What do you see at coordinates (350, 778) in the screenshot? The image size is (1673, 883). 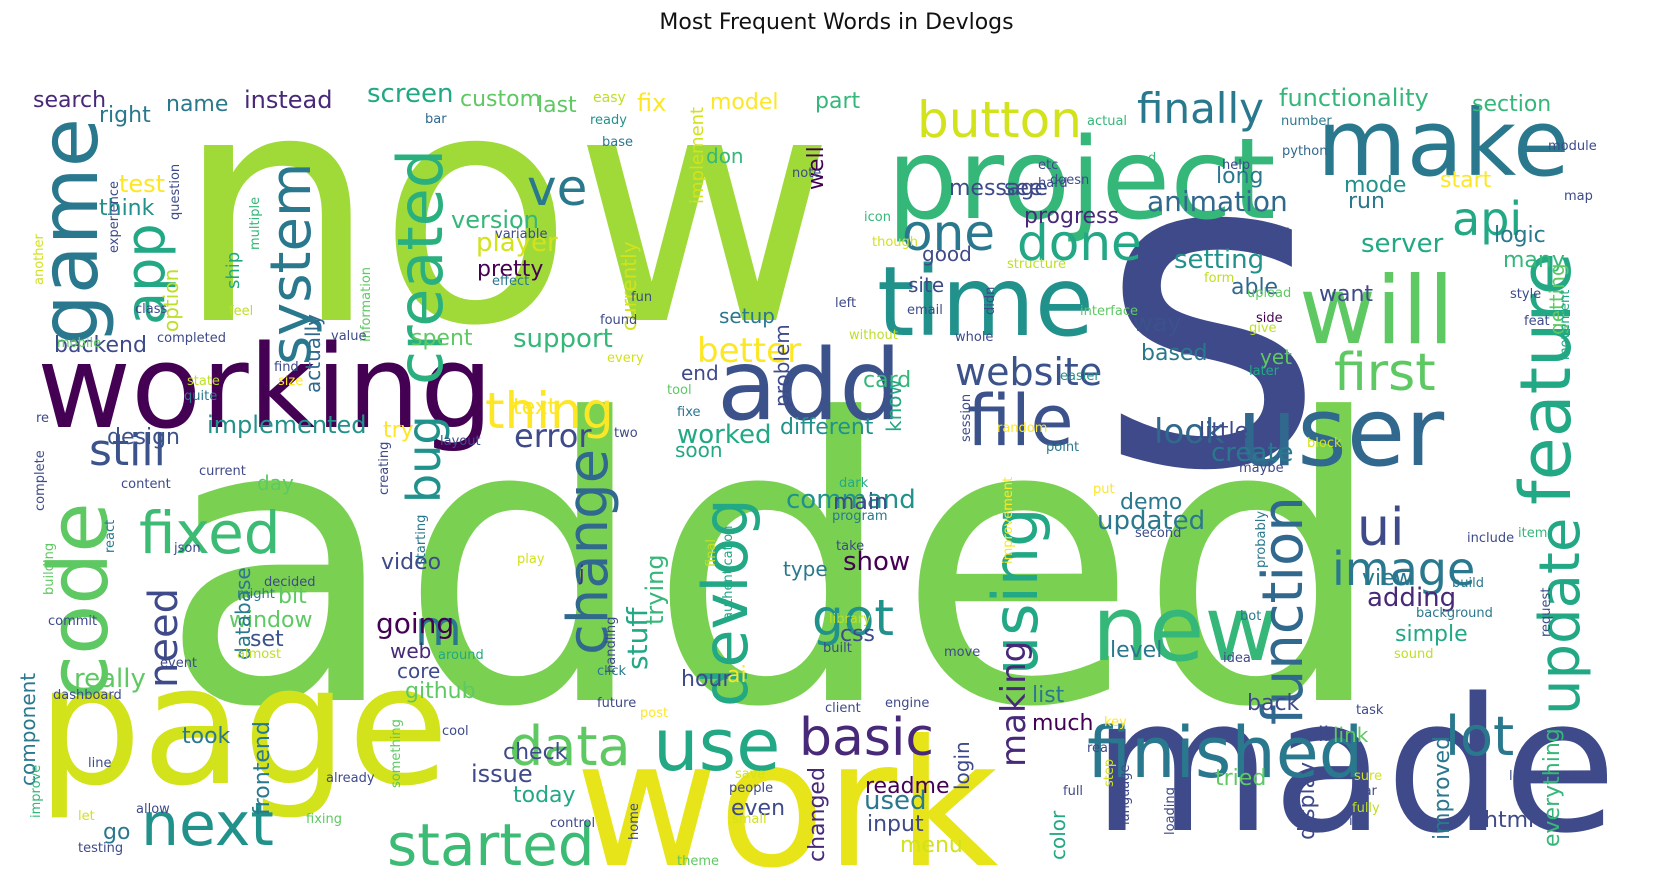 I see `word-already: already` at bounding box center [350, 778].